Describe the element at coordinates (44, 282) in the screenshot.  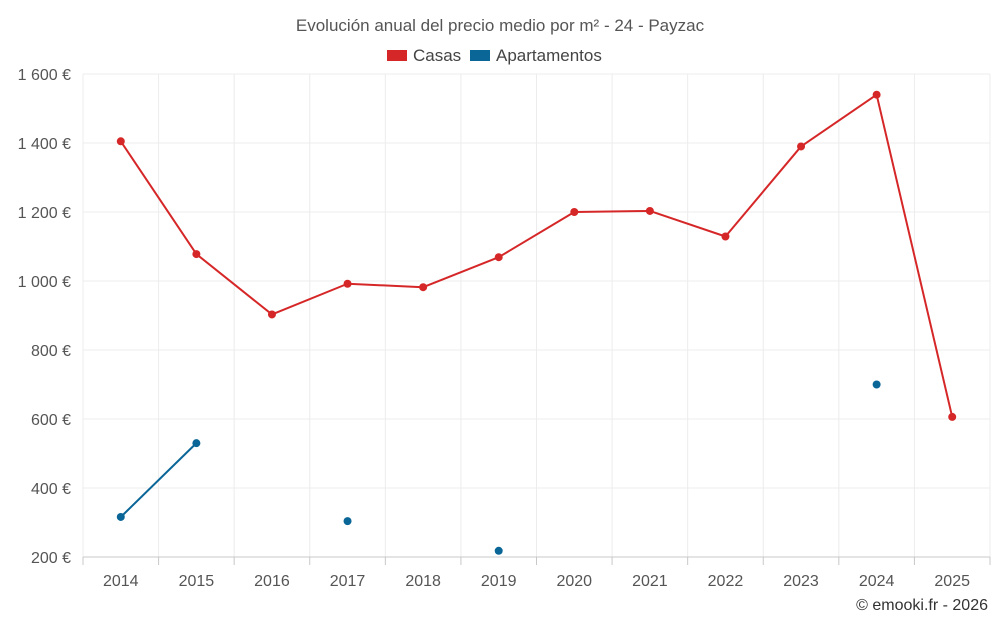
I see `y-tick-label: 1 000 €` at that location.